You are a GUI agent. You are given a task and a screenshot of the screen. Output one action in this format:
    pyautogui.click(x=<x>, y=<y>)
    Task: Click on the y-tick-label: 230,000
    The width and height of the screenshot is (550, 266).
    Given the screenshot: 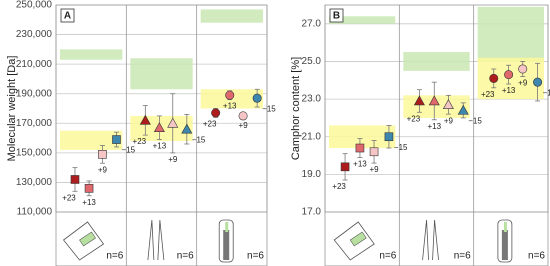 What is the action you would take?
    pyautogui.click(x=34, y=34)
    